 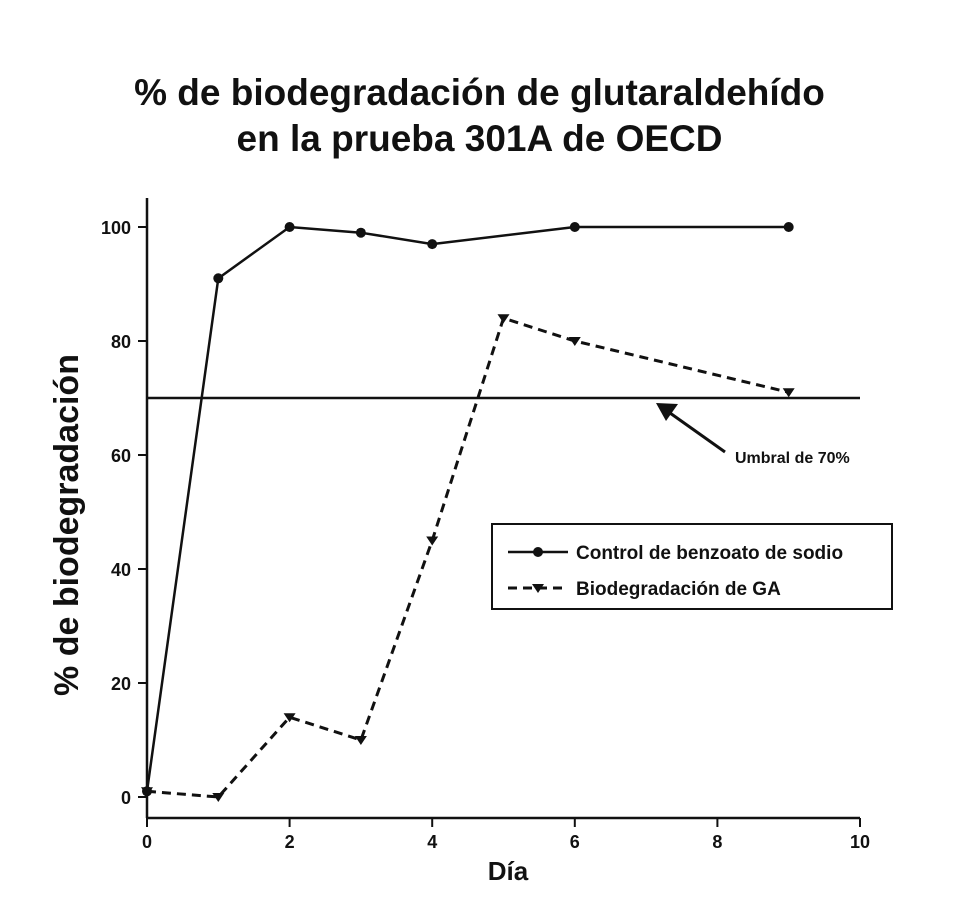 I want to click on y-tick-label: 40, so click(x=121, y=570).